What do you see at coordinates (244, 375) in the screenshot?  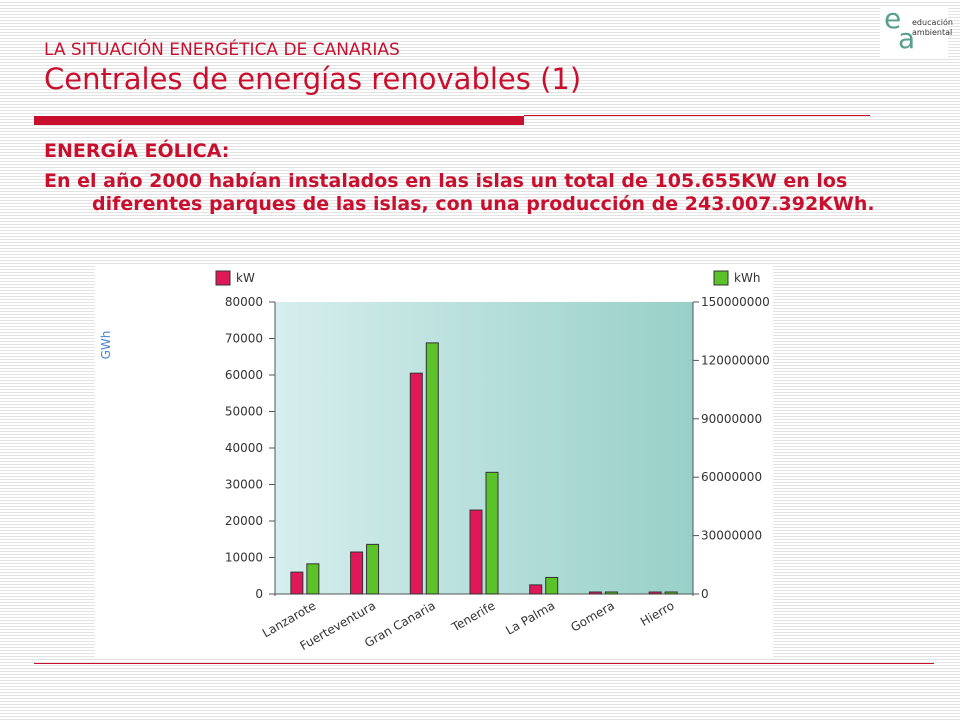 I see `y-left-tick-label: 60000` at bounding box center [244, 375].